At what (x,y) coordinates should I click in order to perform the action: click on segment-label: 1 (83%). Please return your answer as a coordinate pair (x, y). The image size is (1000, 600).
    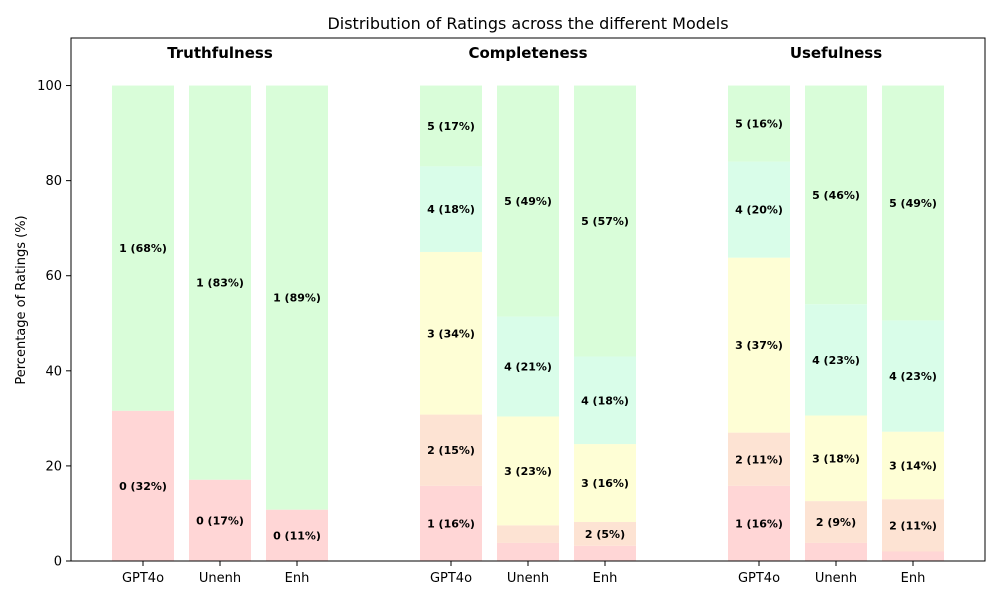
    Looking at the image, I should click on (220, 283).